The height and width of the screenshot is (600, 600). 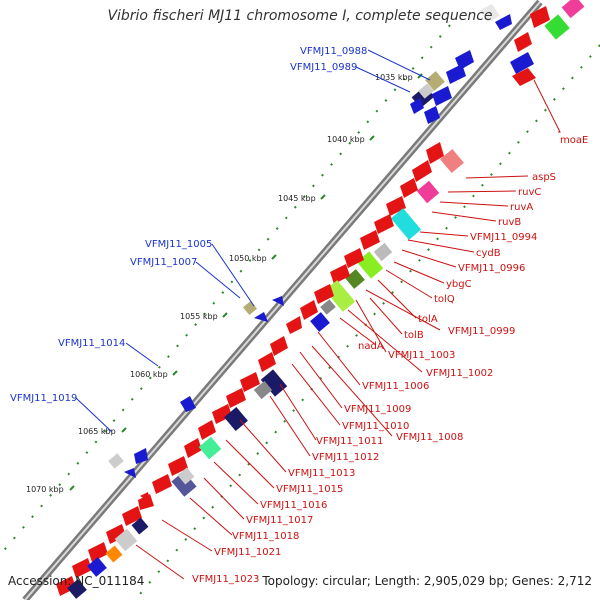 I want to click on gene-label: VFMJ11_1003, so click(x=421, y=355).